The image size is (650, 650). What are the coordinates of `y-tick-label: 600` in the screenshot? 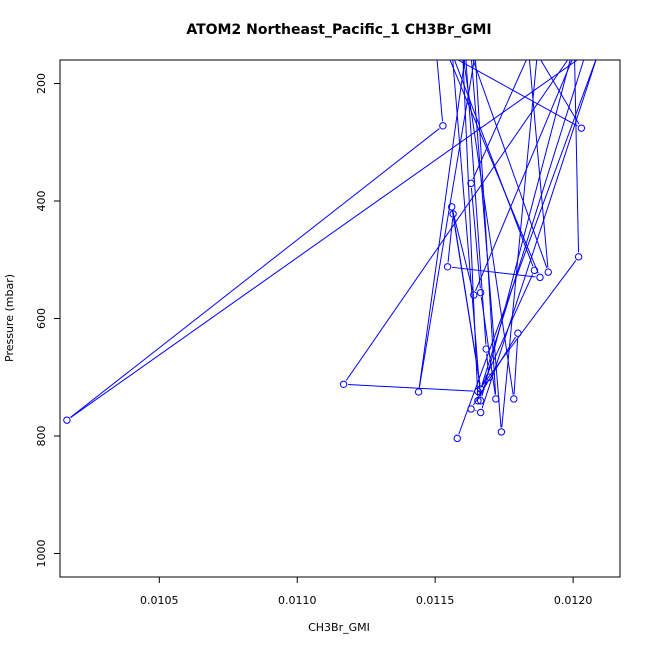 It's located at (41, 318).